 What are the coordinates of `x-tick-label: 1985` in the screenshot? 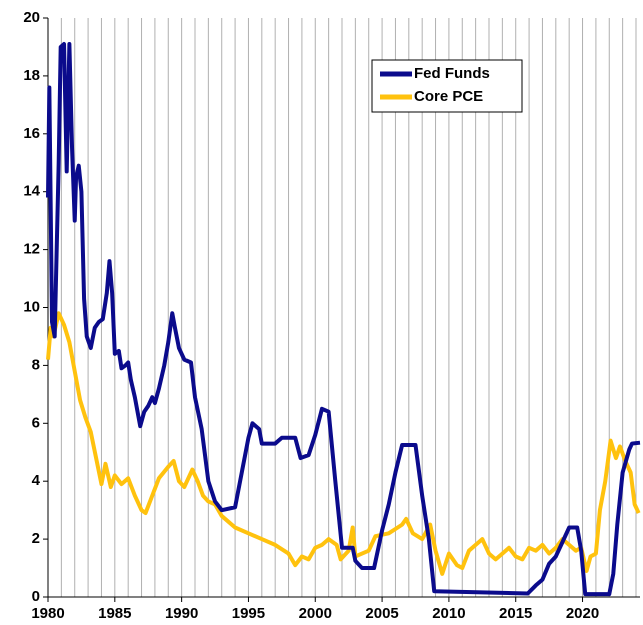 It's located at (114, 613).